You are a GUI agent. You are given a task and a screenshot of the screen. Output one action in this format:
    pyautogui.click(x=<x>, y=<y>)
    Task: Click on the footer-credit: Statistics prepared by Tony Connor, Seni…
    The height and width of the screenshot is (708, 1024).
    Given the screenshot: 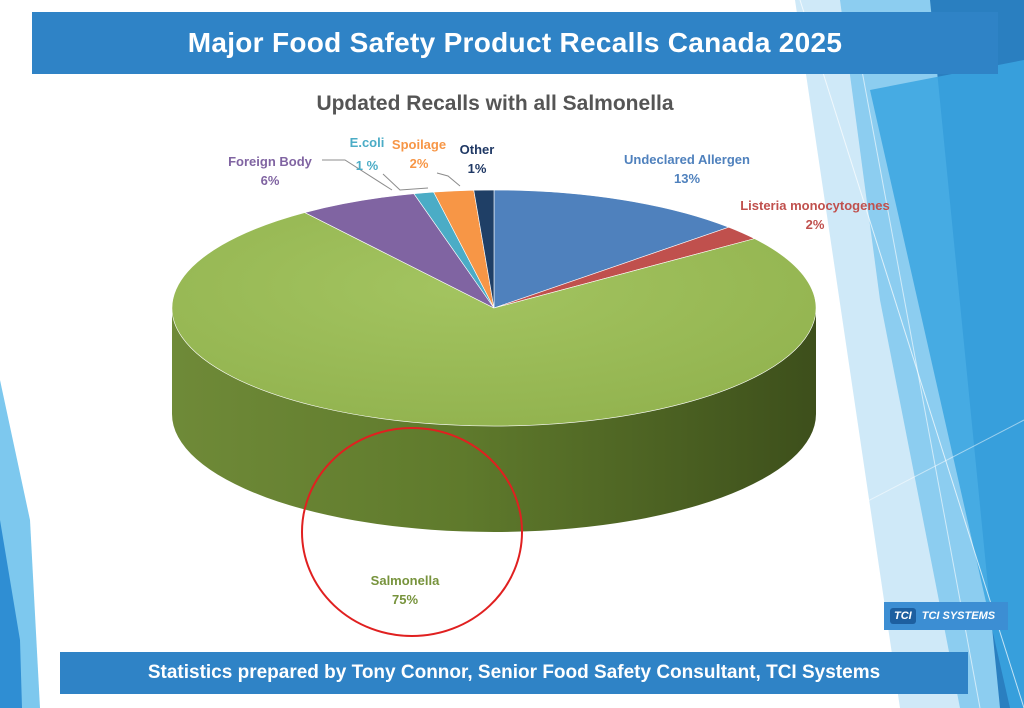 What is the action you would take?
    pyautogui.click(x=514, y=673)
    